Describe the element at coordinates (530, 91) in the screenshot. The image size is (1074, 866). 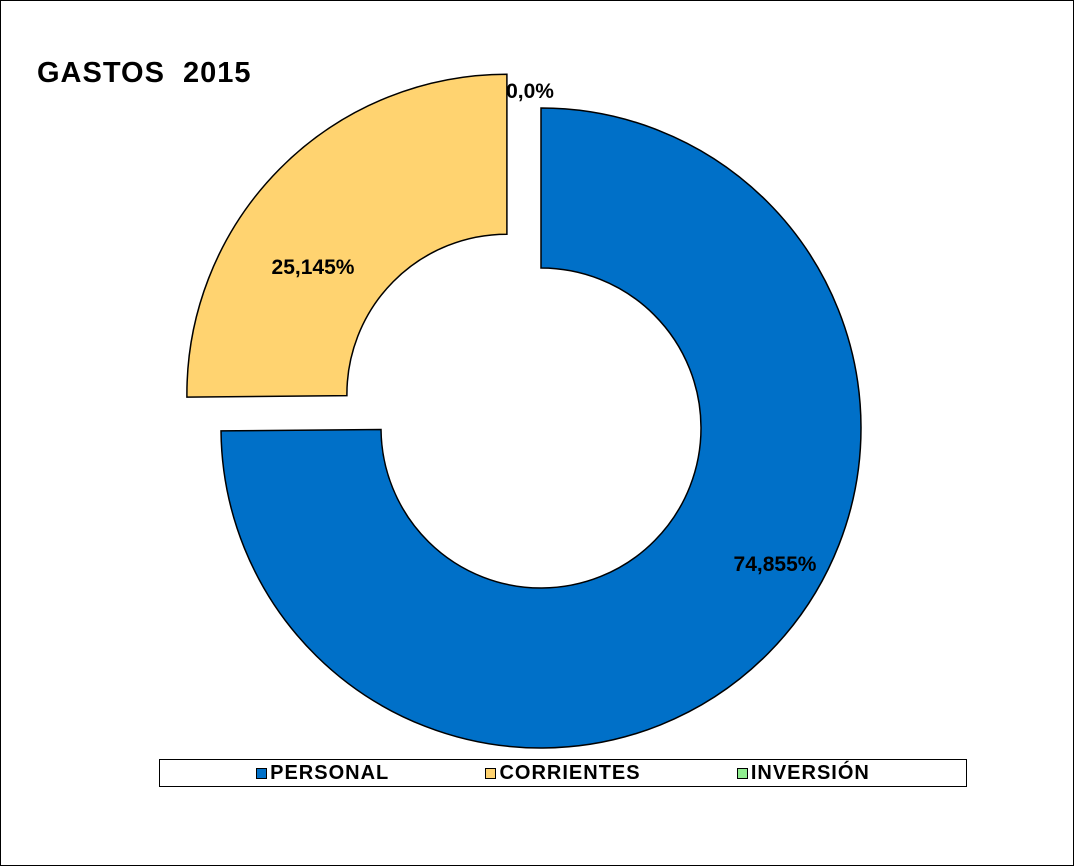
I see `data-label-inversion: 0,0%` at that location.